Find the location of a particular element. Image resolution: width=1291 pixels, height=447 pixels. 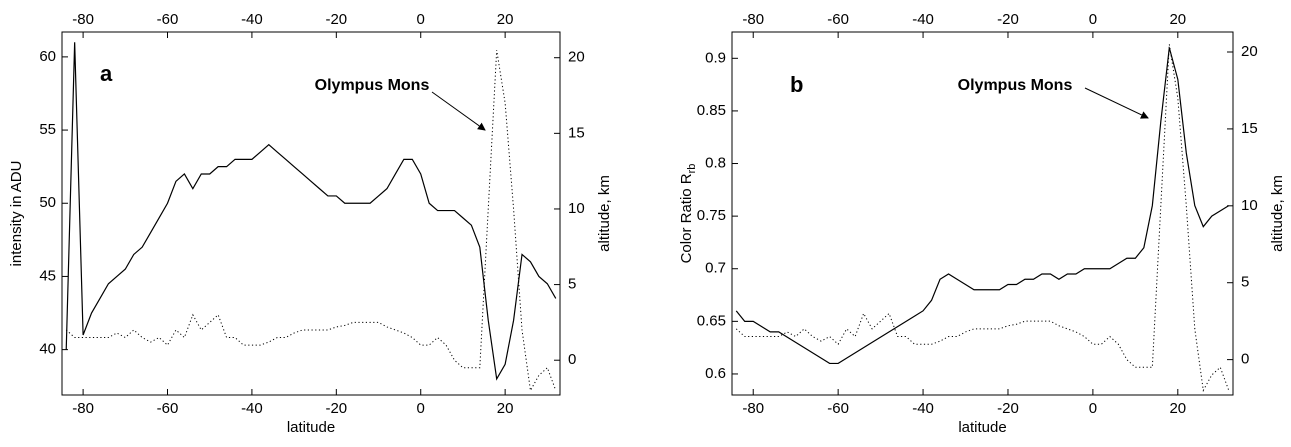

y-tick-label: 0.8 is located at coordinates (715, 162).